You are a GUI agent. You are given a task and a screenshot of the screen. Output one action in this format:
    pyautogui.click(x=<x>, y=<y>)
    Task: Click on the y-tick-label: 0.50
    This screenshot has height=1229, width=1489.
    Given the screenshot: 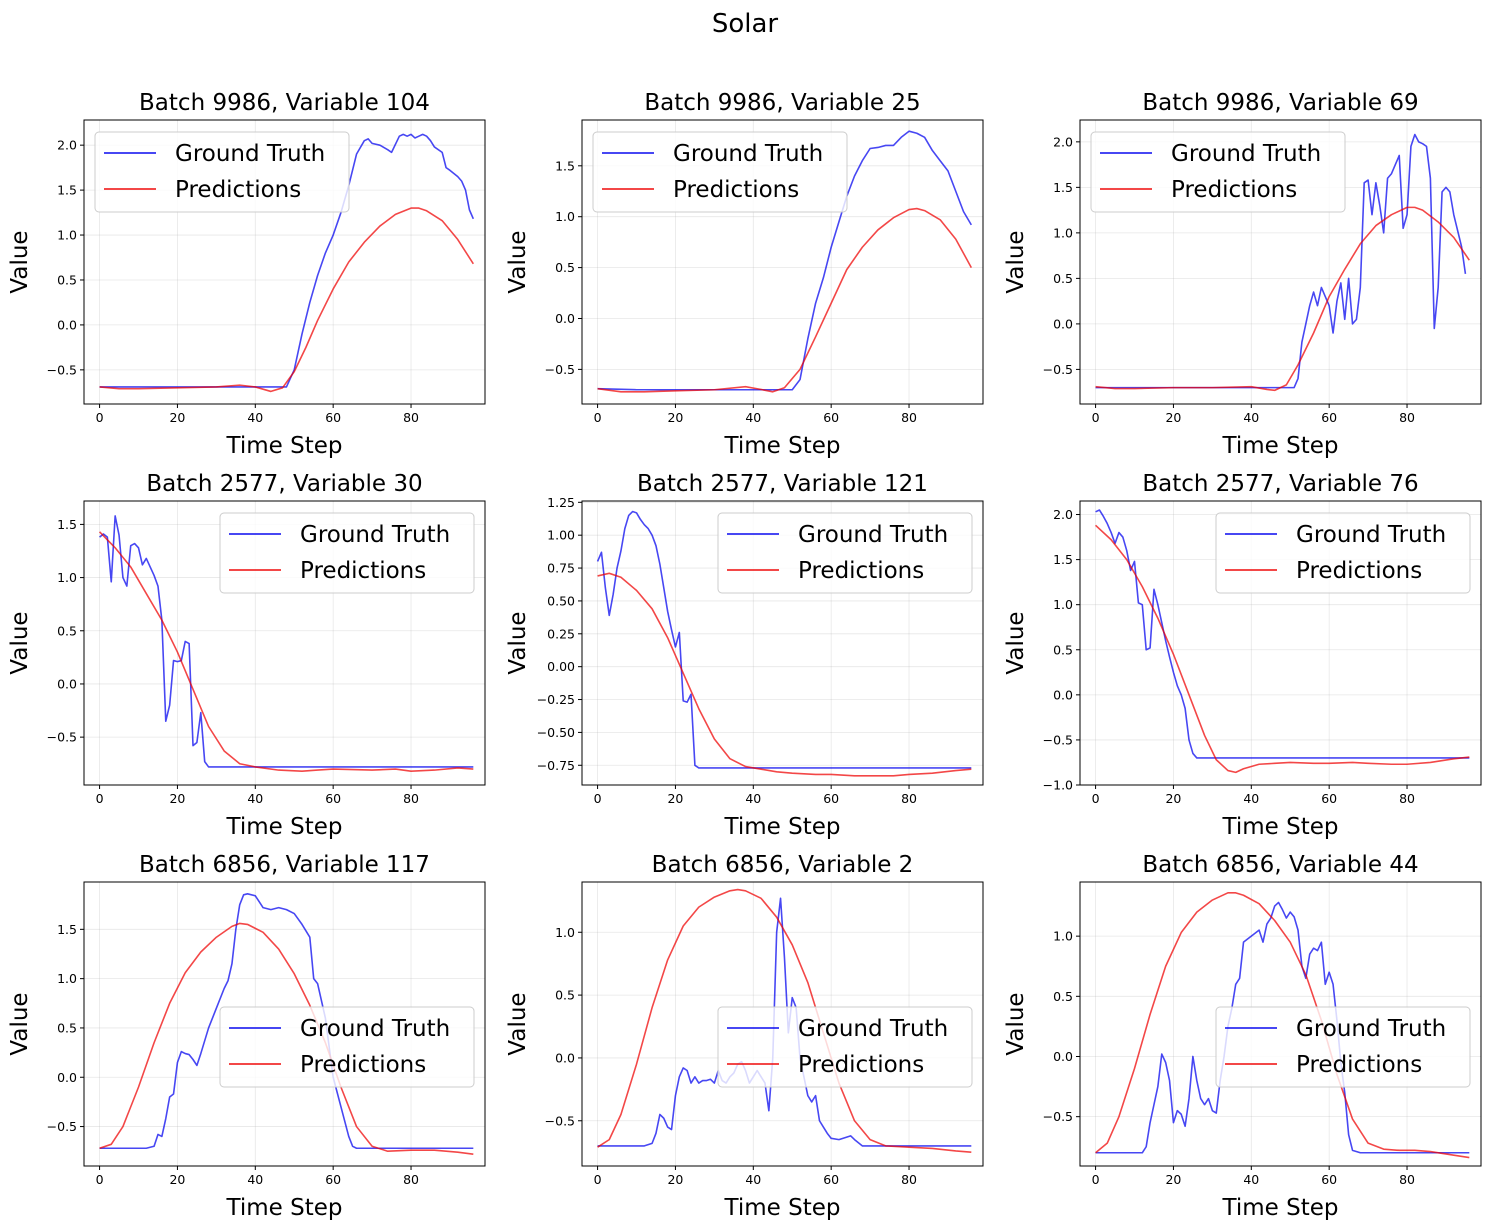 What is the action you would take?
    pyautogui.click(x=561, y=600)
    